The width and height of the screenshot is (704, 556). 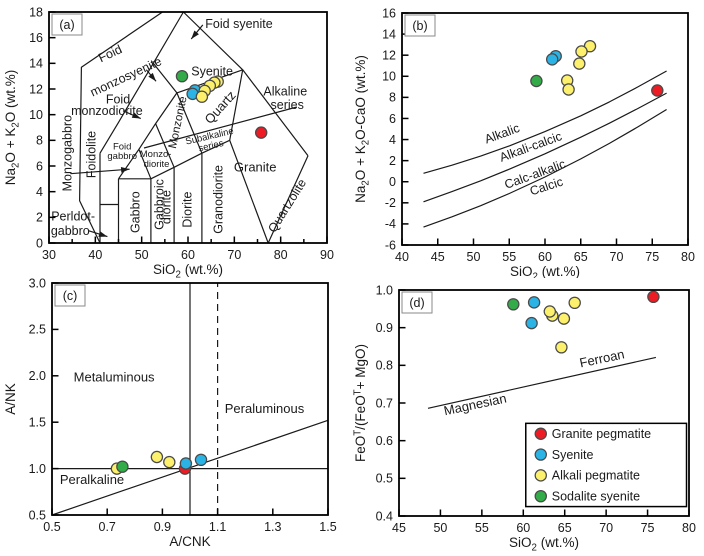 What do you see at coordinates (327, 255) in the screenshot?
I see `x-tick-label: 90` at bounding box center [327, 255].